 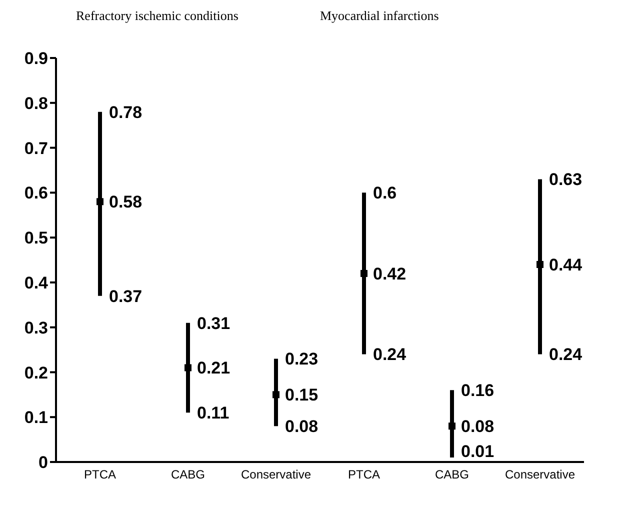 What do you see at coordinates (380, 16) in the screenshot?
I see `chart-title: Myocardial infarctions` at bounding box center [380, 16].